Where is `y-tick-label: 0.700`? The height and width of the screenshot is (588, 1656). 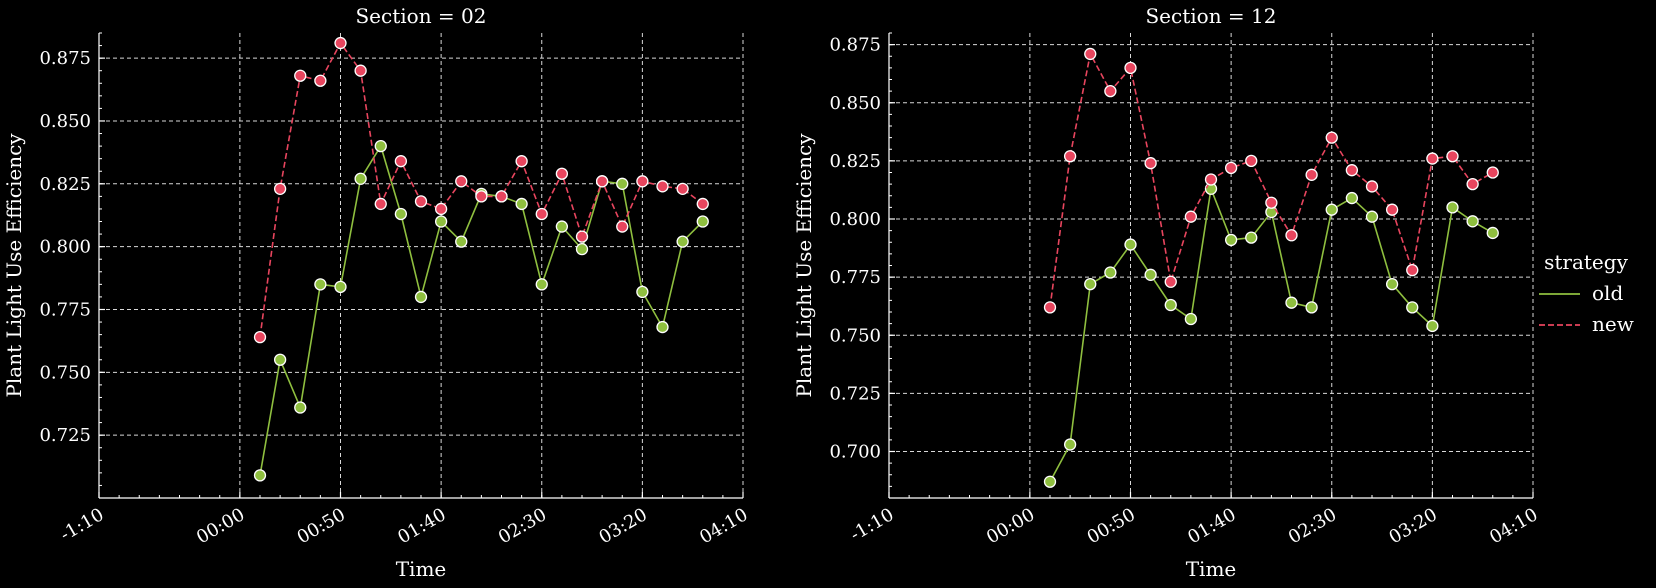 y-tick-label: 0.700 is located at coordinates (855, 452).